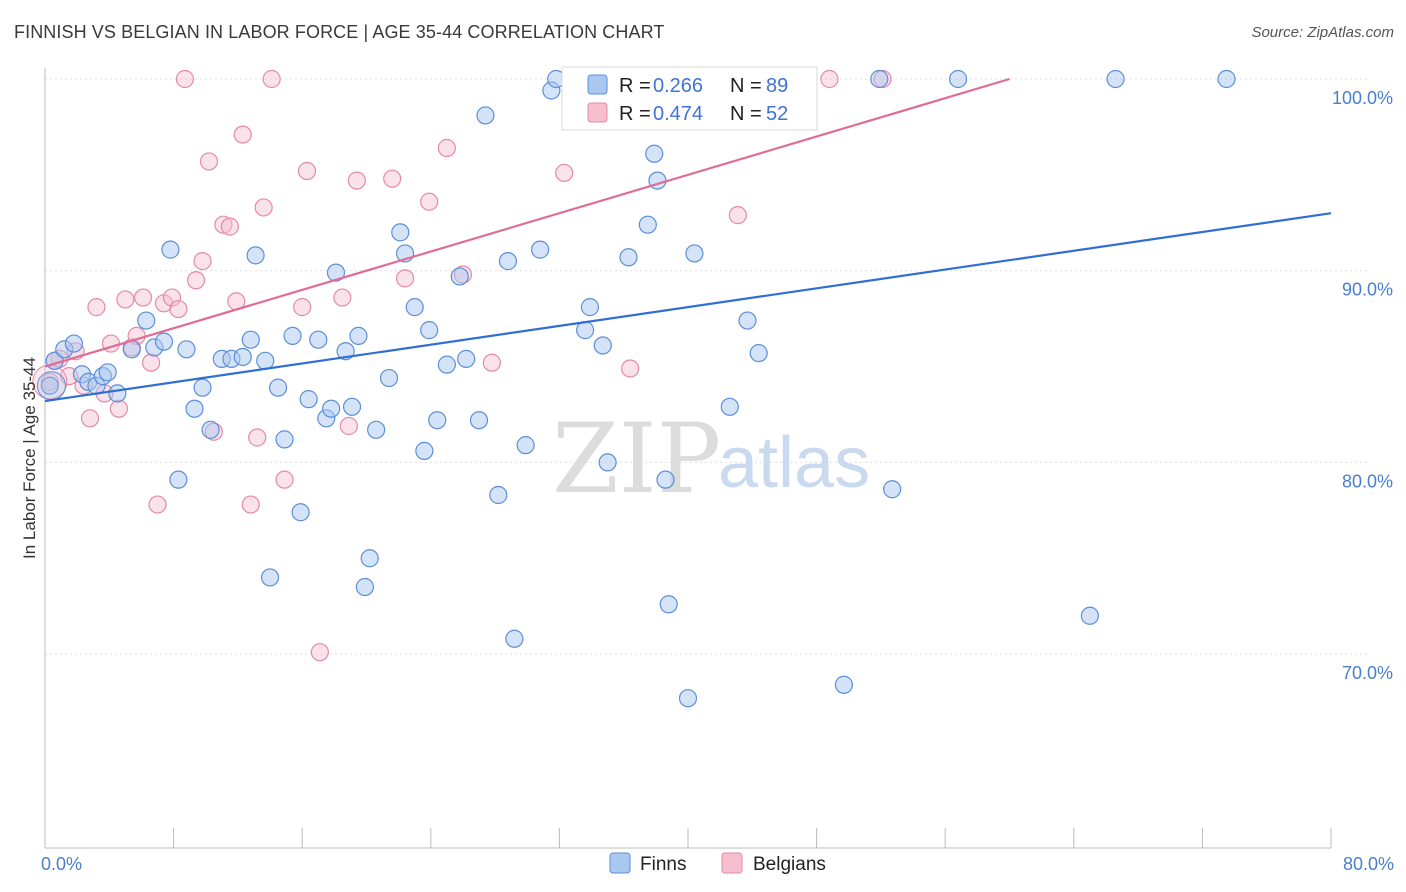  I want to click on finns-r-label: R =, so click(635, 86).